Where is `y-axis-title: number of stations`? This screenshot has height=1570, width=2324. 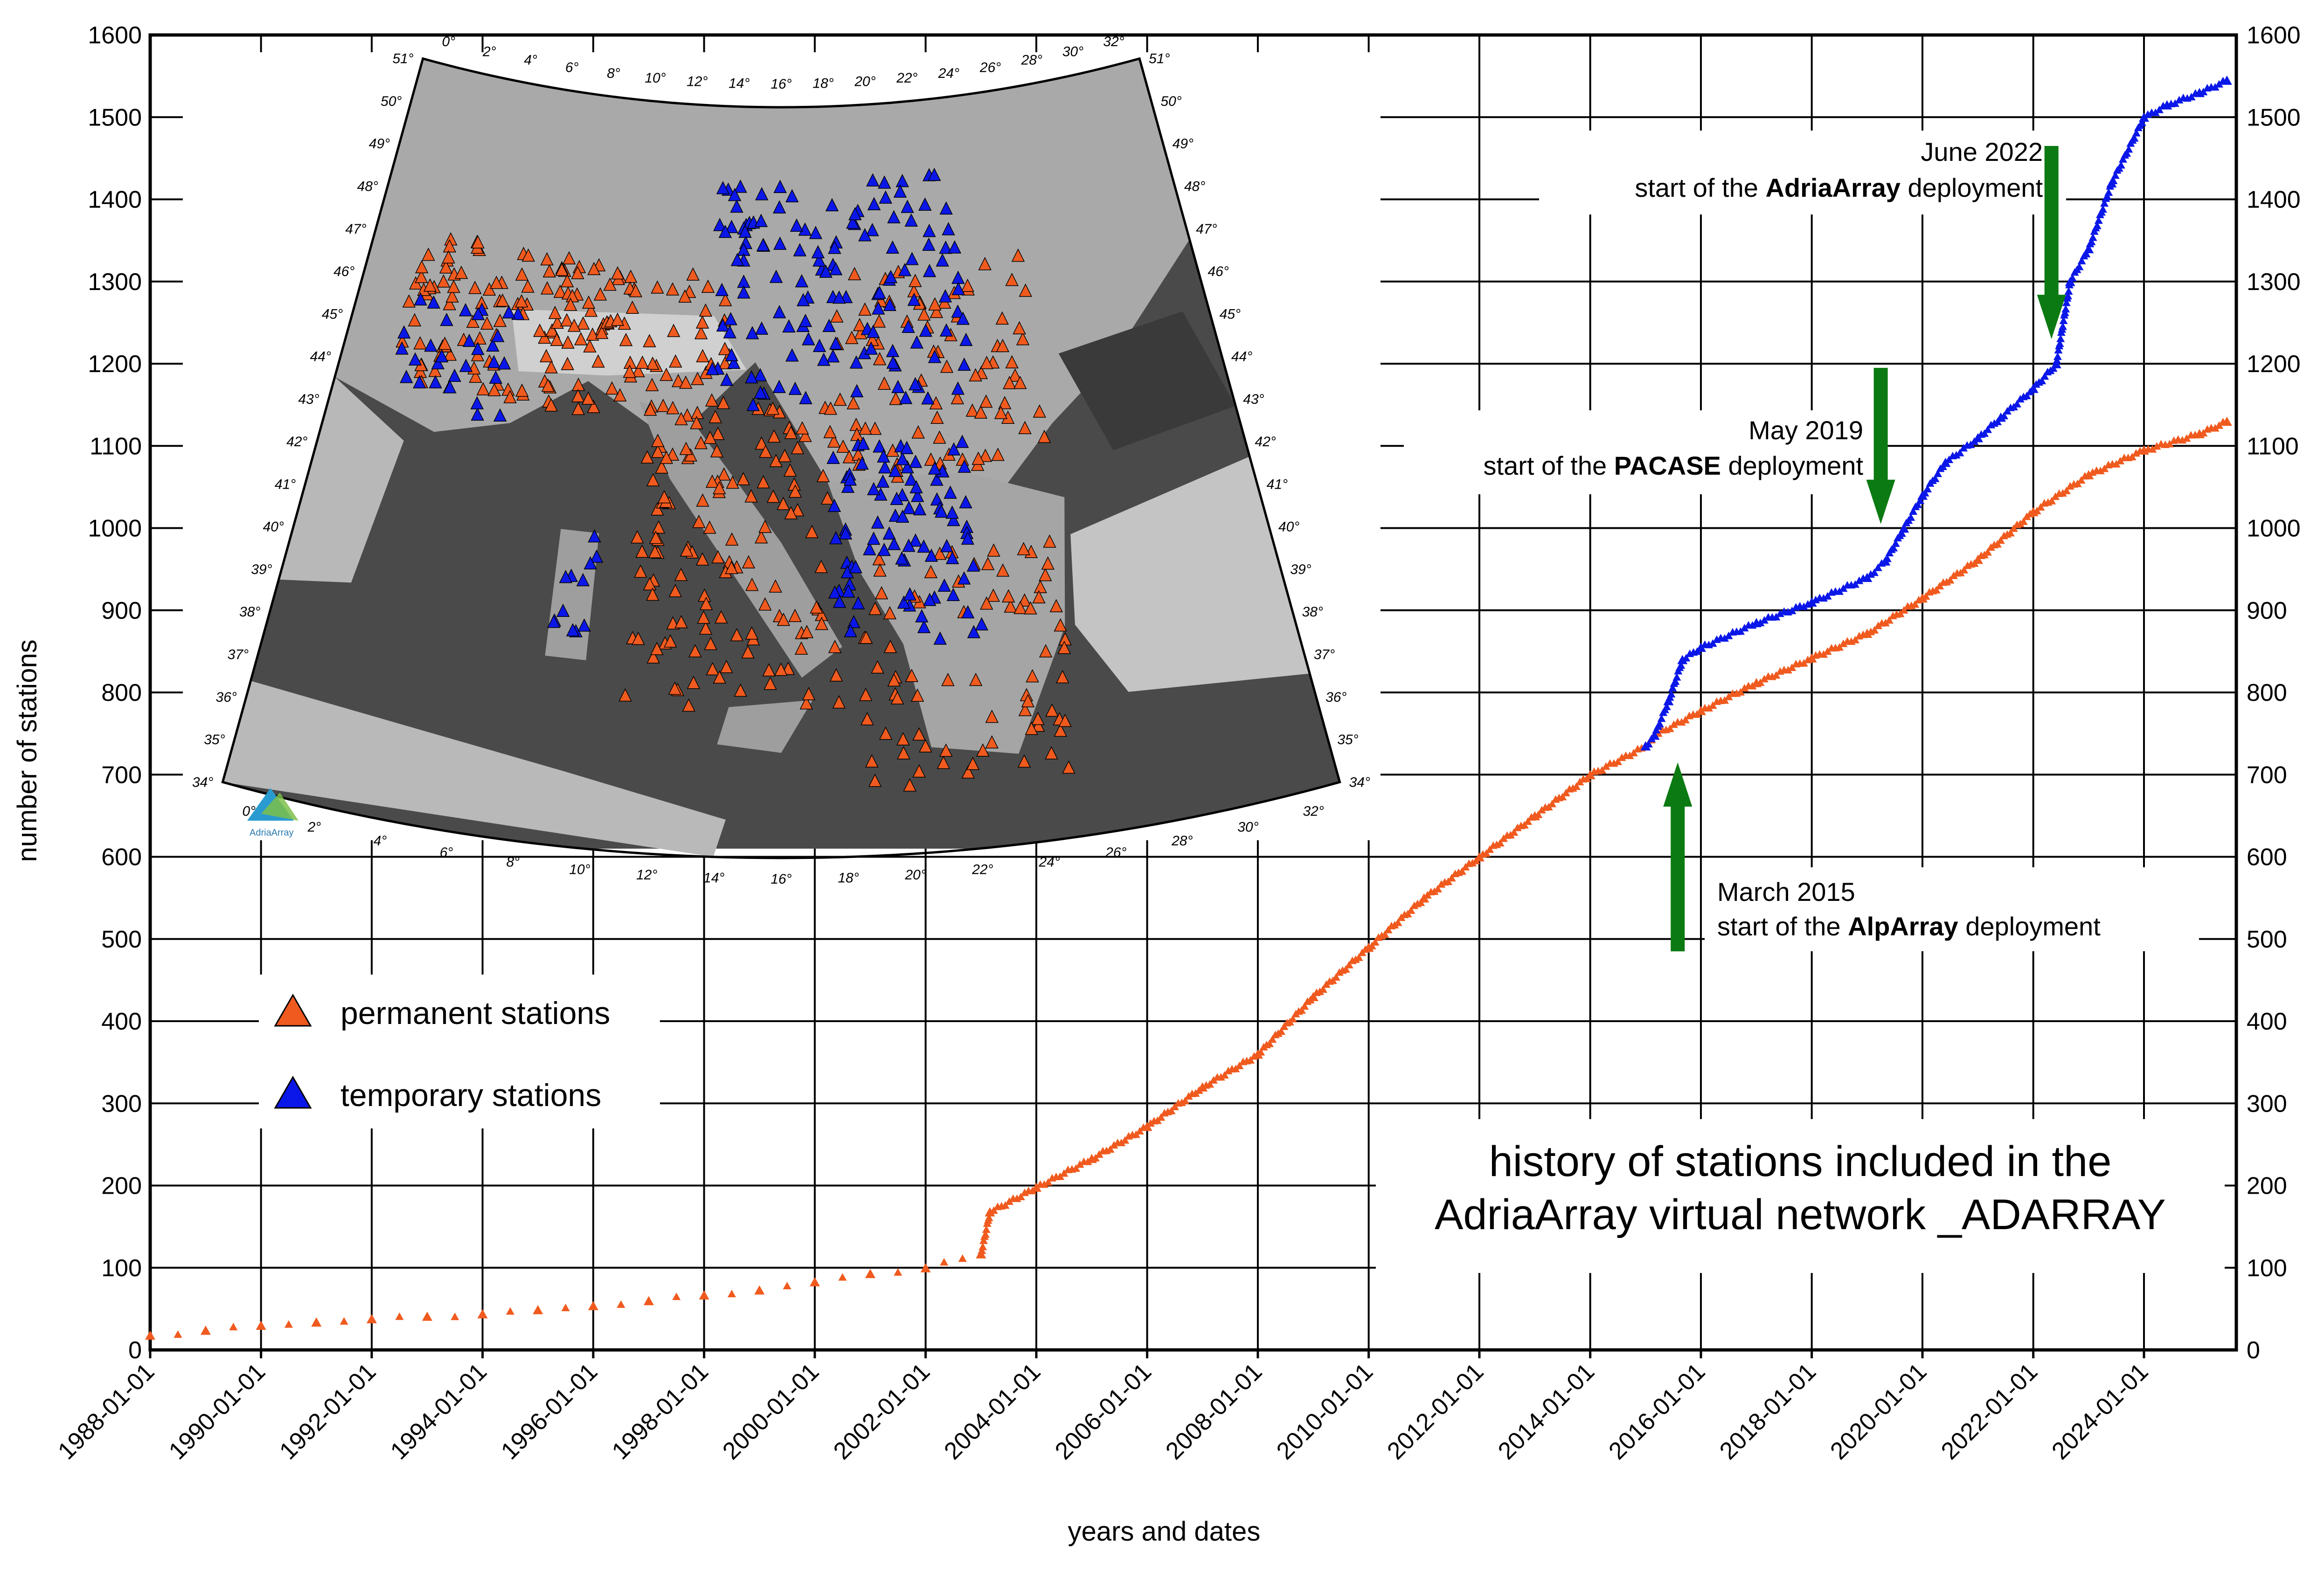
y-axis-title: number of stations is located at coordinates (27, 750).